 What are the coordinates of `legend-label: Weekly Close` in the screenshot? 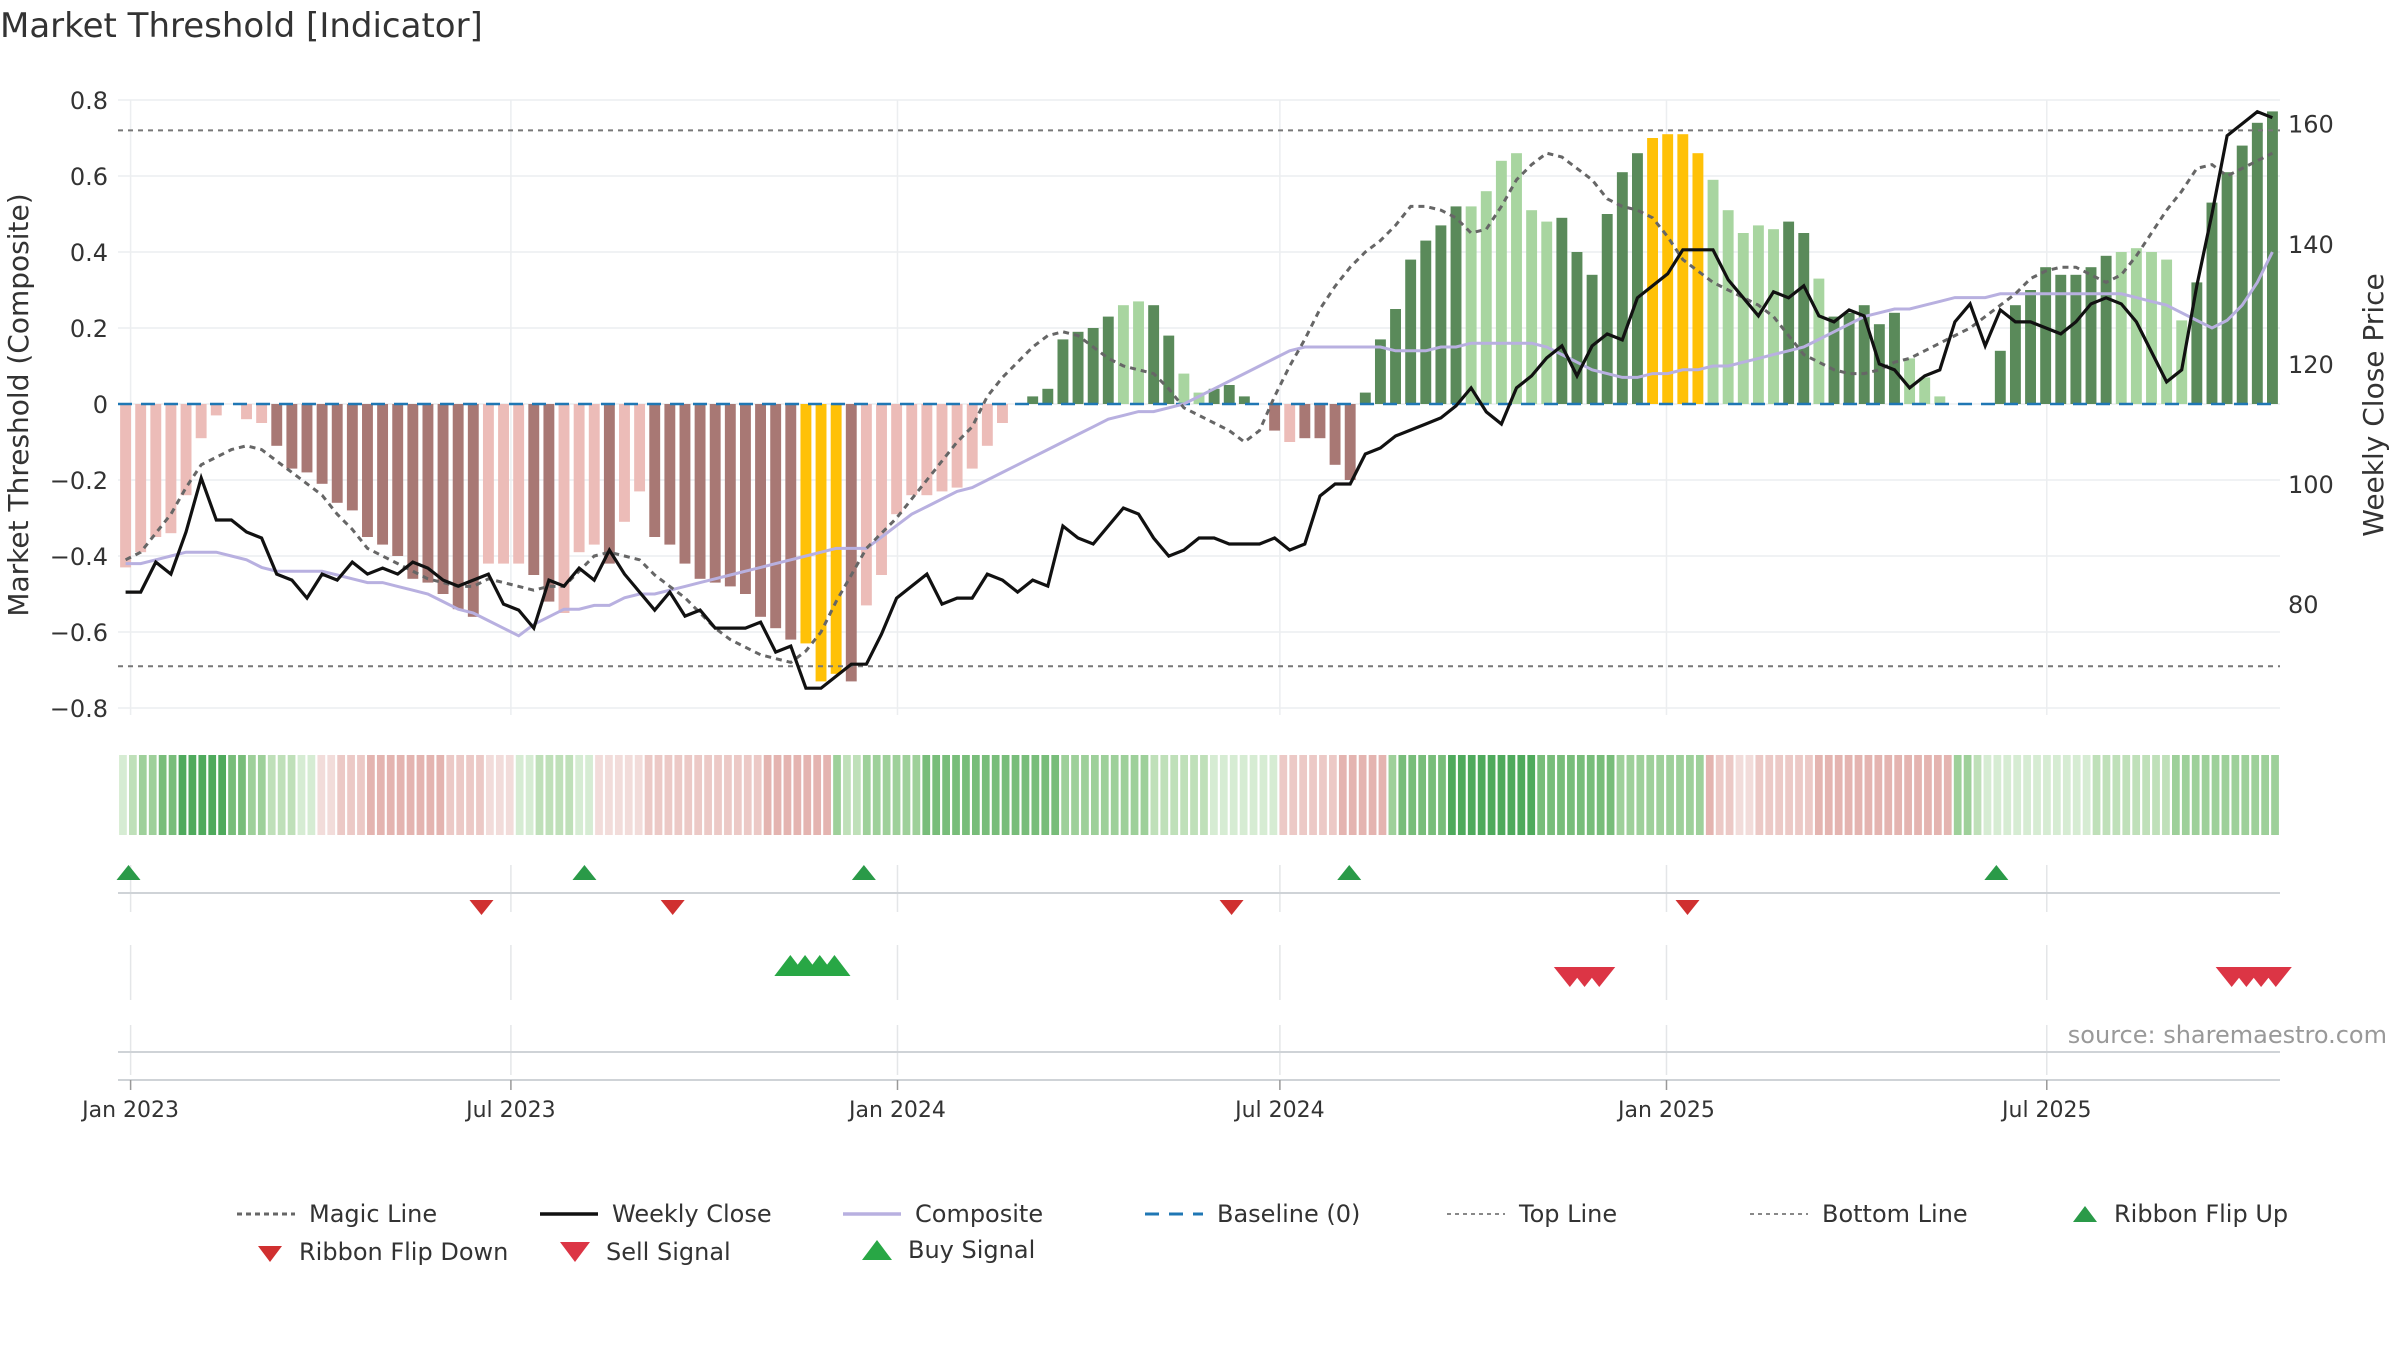 It's located at (692, 1214).